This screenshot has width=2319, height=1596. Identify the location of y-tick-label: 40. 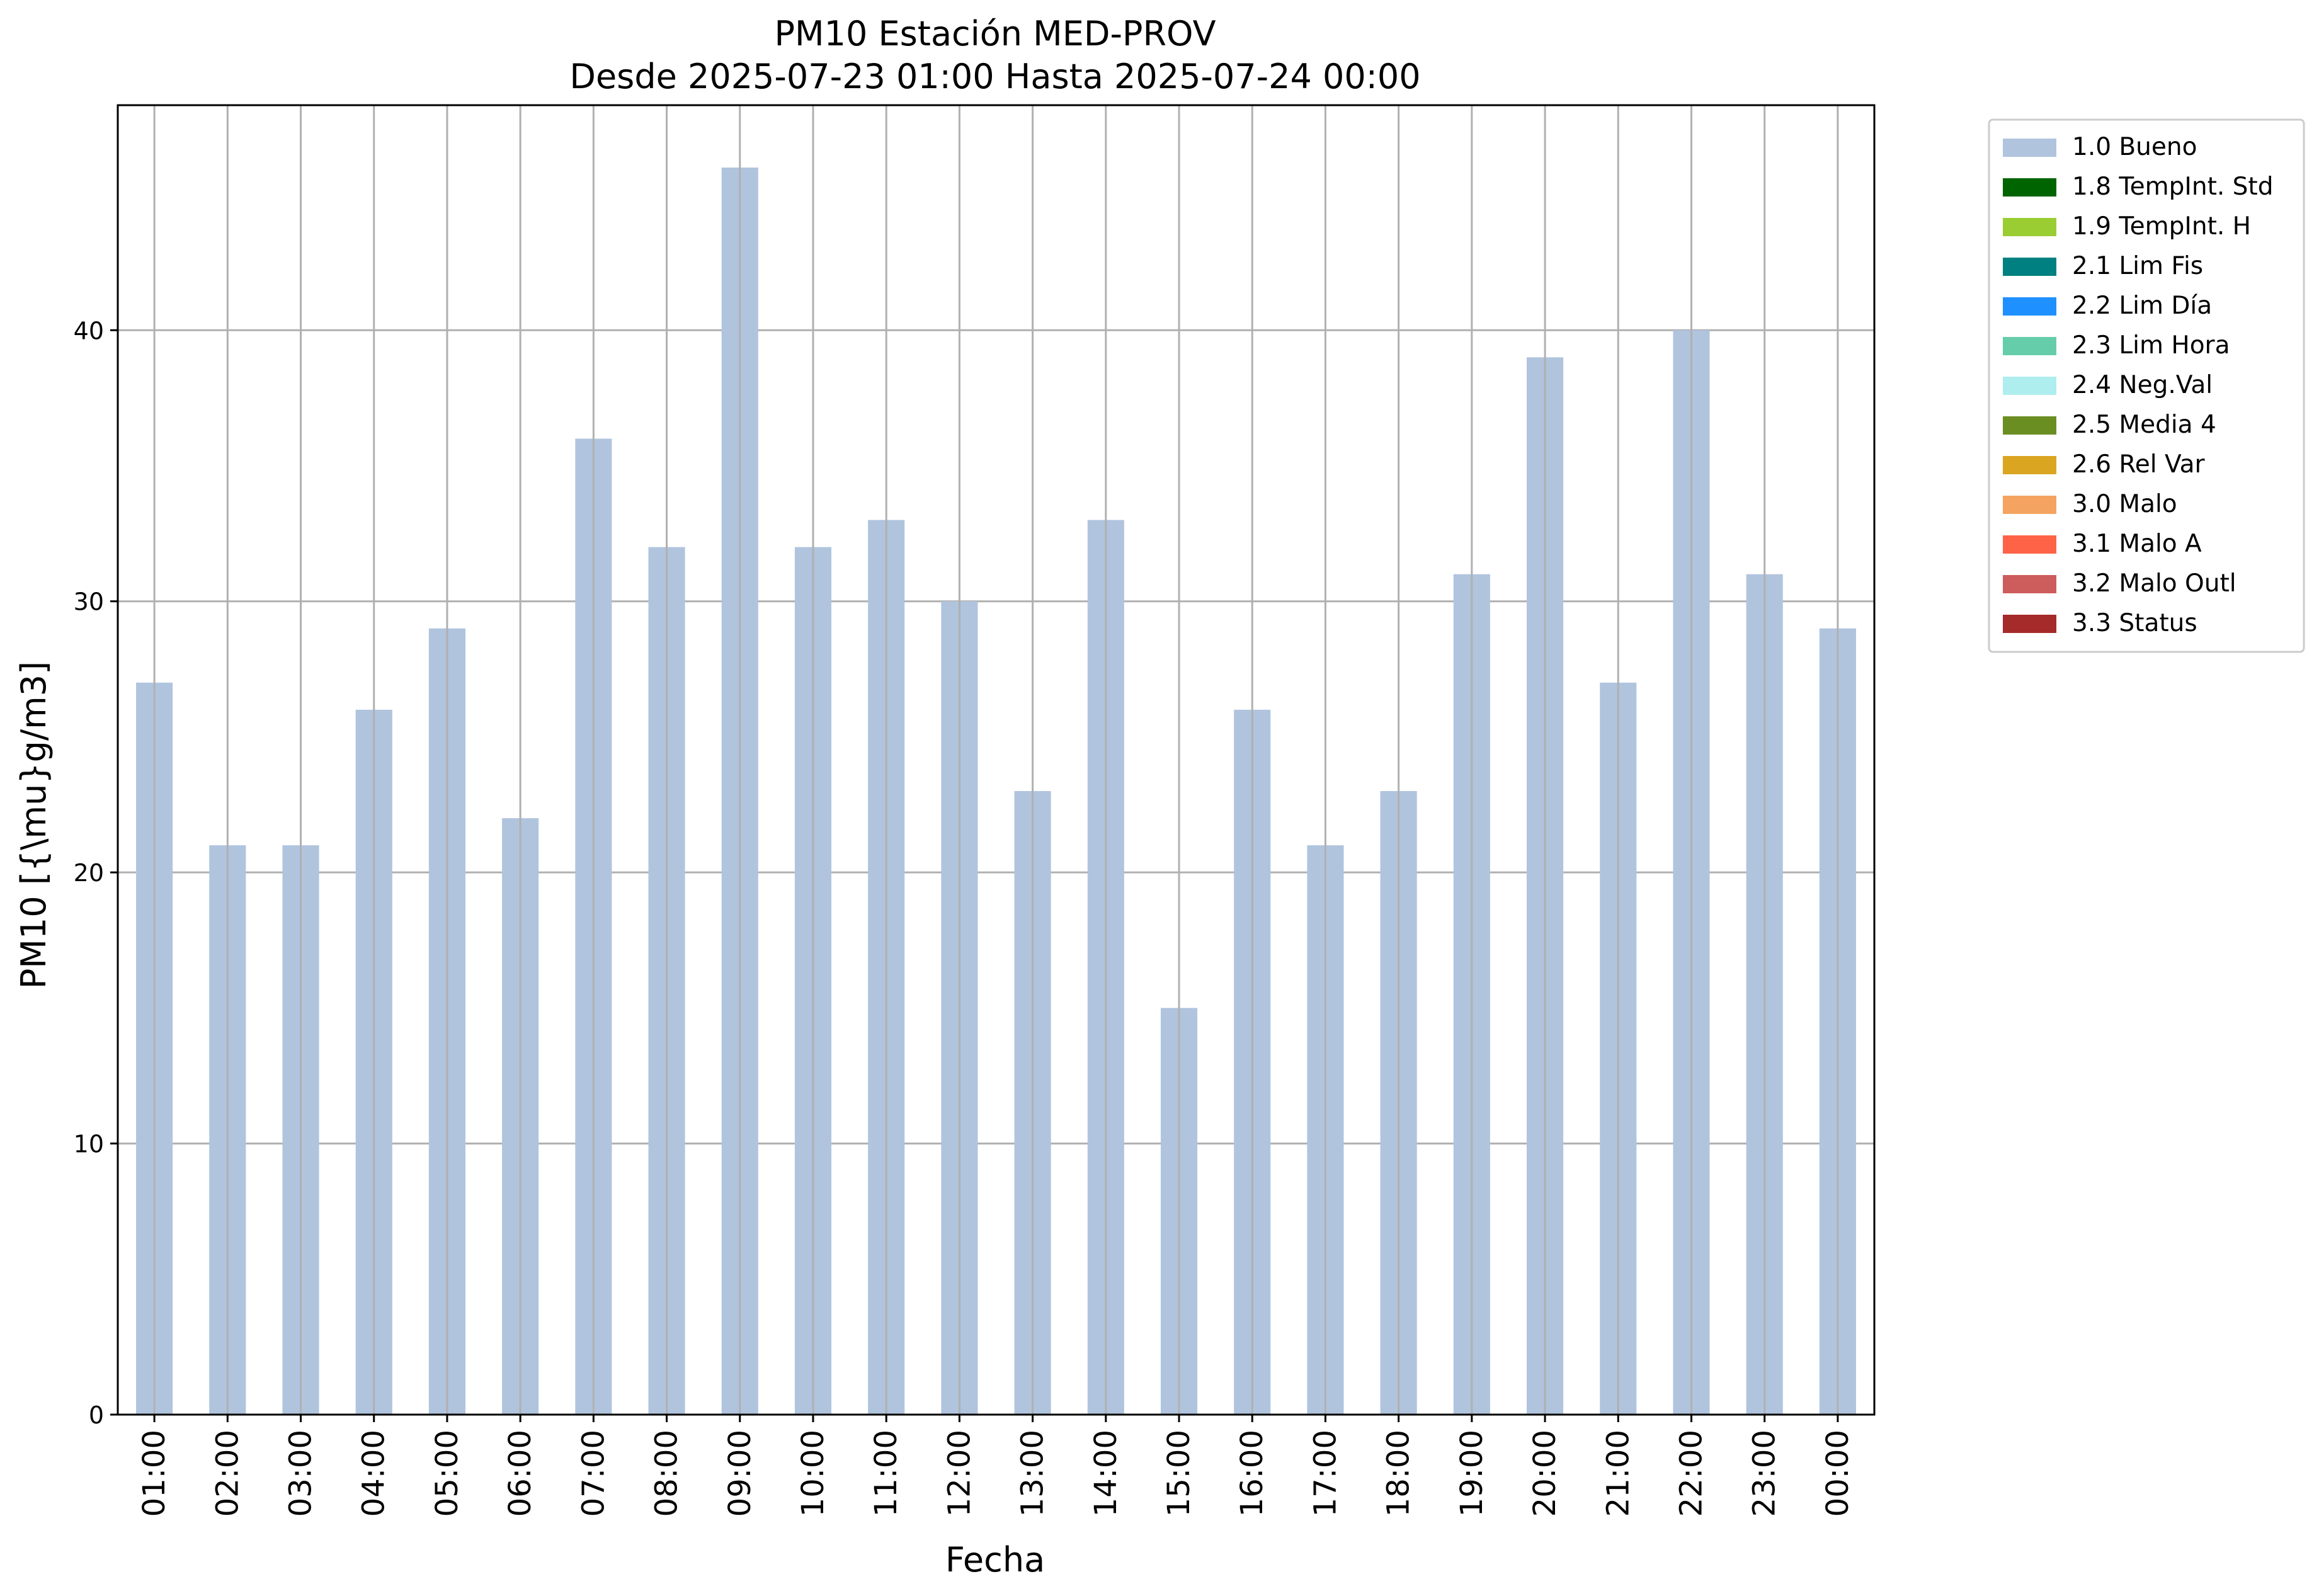
(89, 331).